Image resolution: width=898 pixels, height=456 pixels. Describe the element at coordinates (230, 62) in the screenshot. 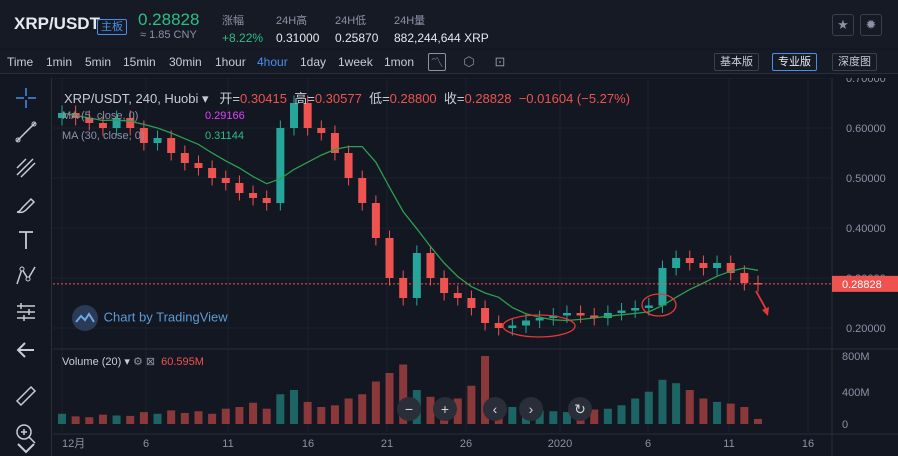

I see `tf-1hour: 1hour` at that location.